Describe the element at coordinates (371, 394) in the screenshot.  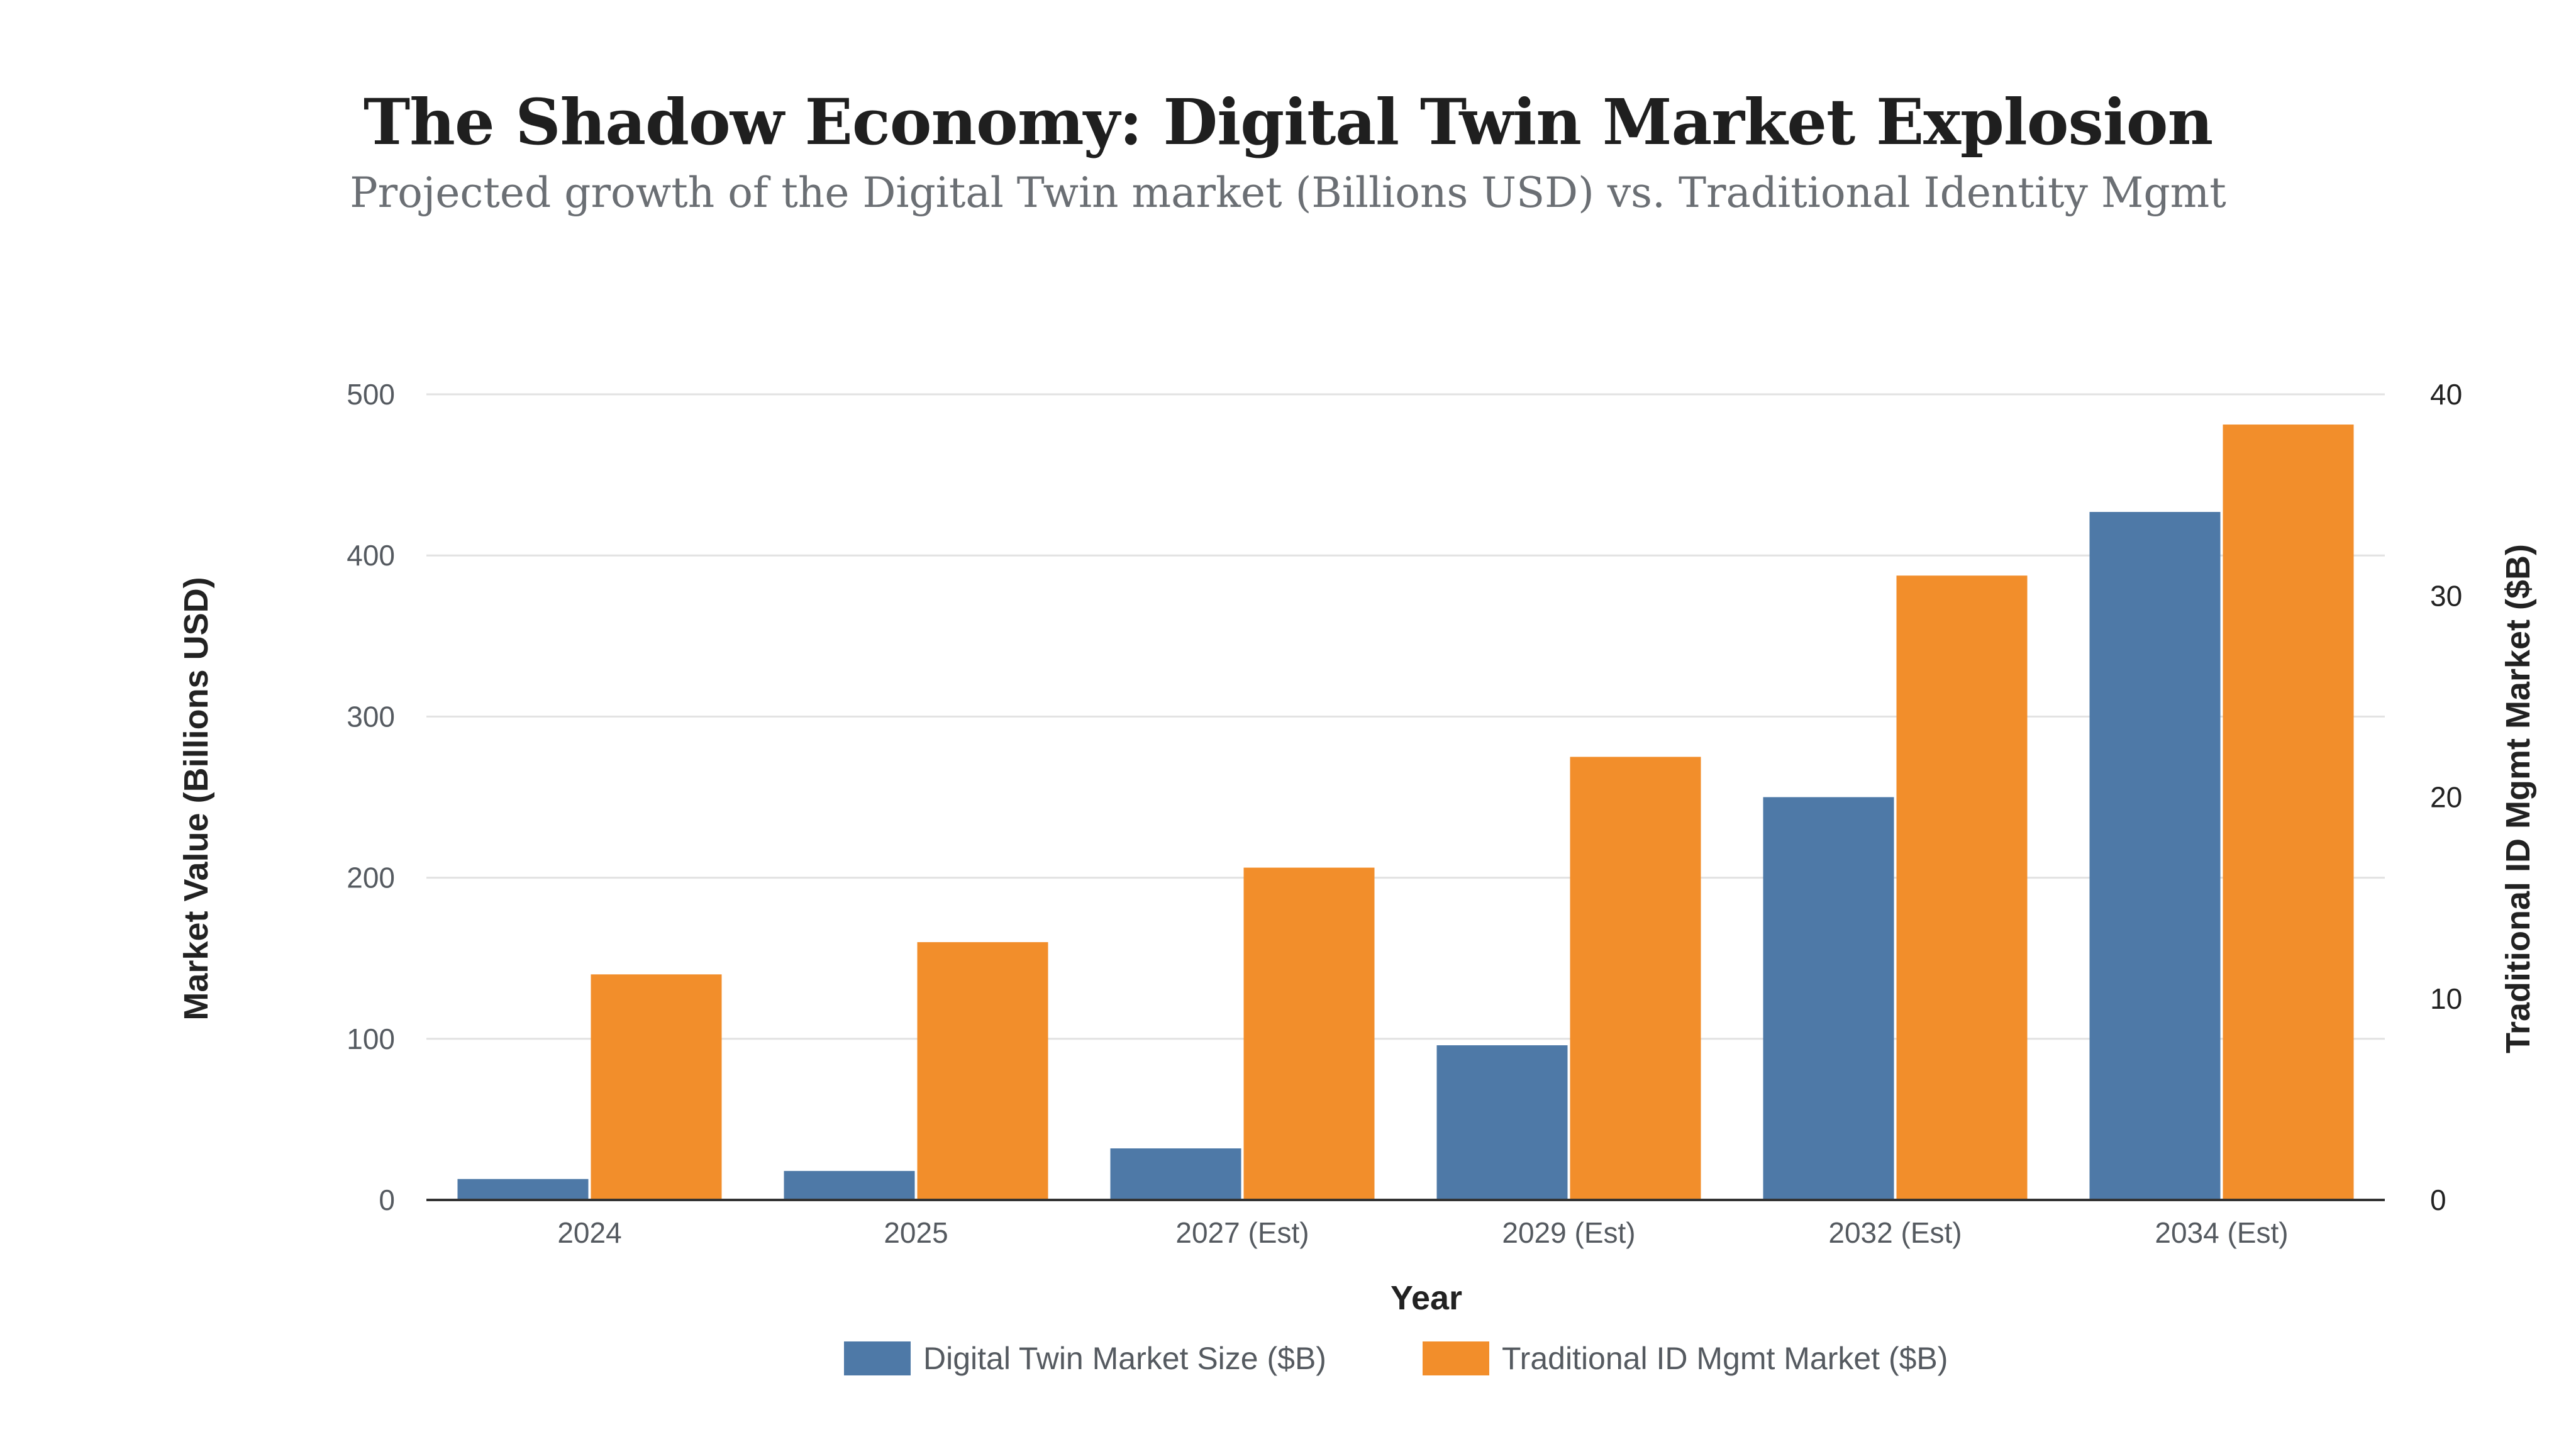
I see `y-tick-label: 500` at that location.